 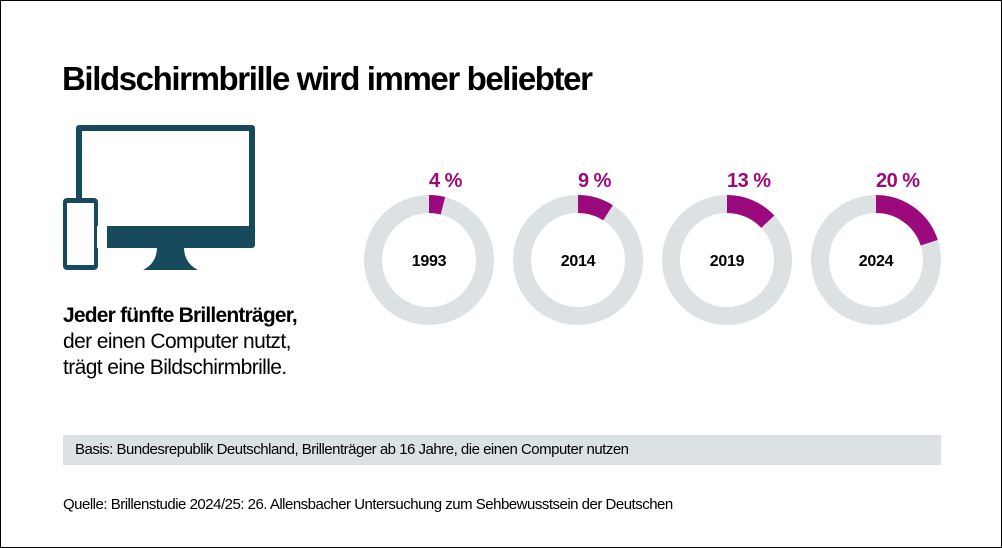 What do you see at coordinates (429, 247) in the screenshot?
I see `donut-1993: 4 % 1993` at bounding box center [429, 247].